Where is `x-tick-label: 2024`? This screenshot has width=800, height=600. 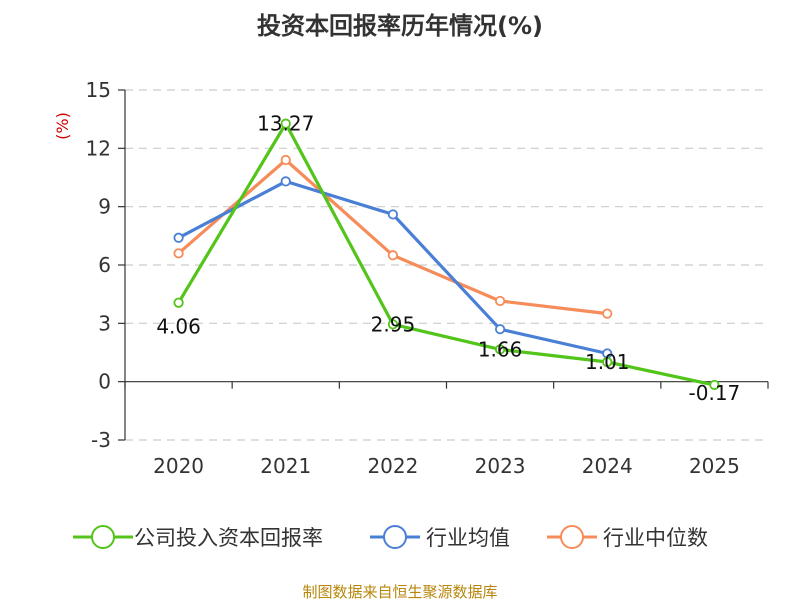 x-tick-label: 2024 is located at coordinates (607, 466).